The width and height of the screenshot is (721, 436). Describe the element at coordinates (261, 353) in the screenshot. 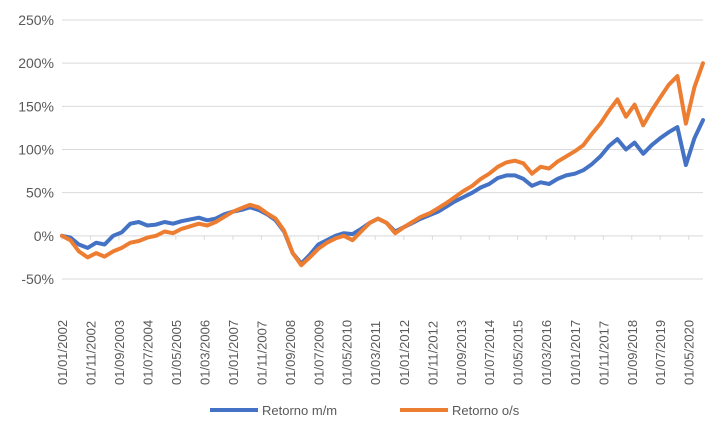

I see `x-tick-label: 01/11/2007` at that location.